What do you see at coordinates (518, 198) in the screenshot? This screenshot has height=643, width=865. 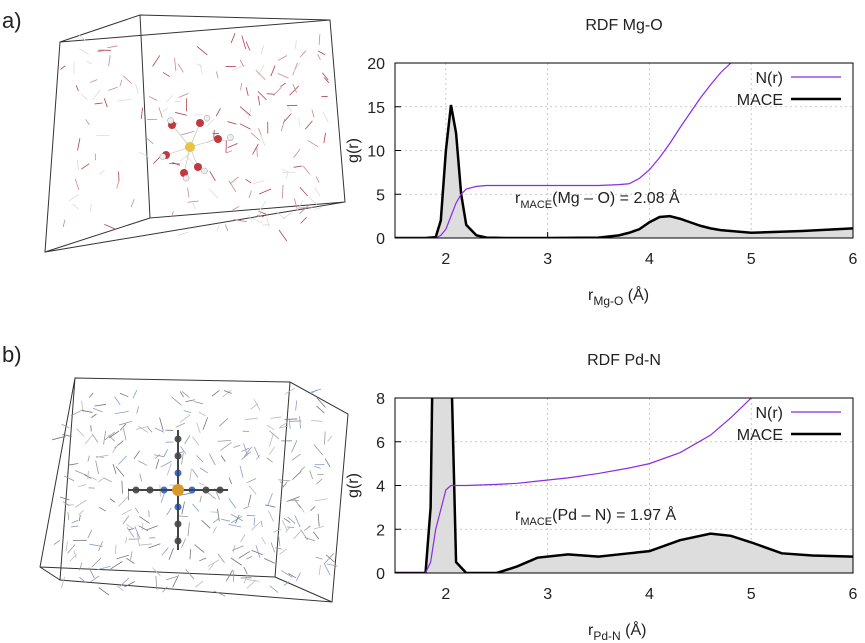 I see `annotation-main: r` at bounding box center [518, 198].